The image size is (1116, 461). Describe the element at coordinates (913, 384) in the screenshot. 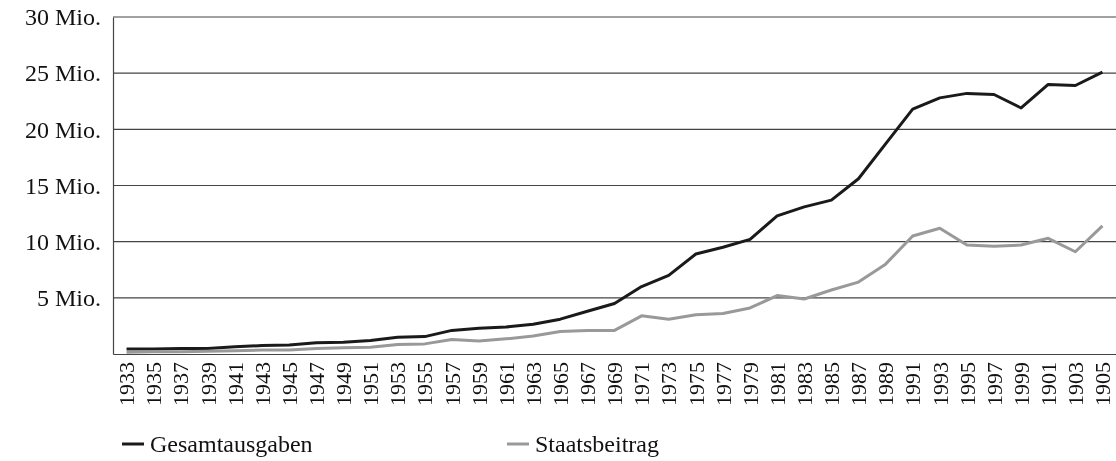

I see `x-tick-label: 1991` at that location.